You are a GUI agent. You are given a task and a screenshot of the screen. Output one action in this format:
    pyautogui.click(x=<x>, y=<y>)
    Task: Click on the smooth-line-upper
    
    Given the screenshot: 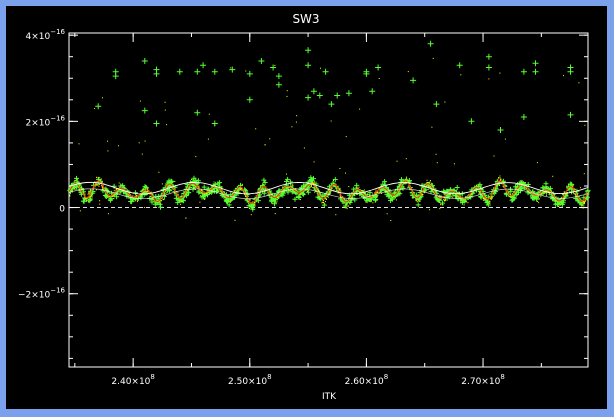 What is the action you would take?
    pyautogui.click(x=328, y=188)
    